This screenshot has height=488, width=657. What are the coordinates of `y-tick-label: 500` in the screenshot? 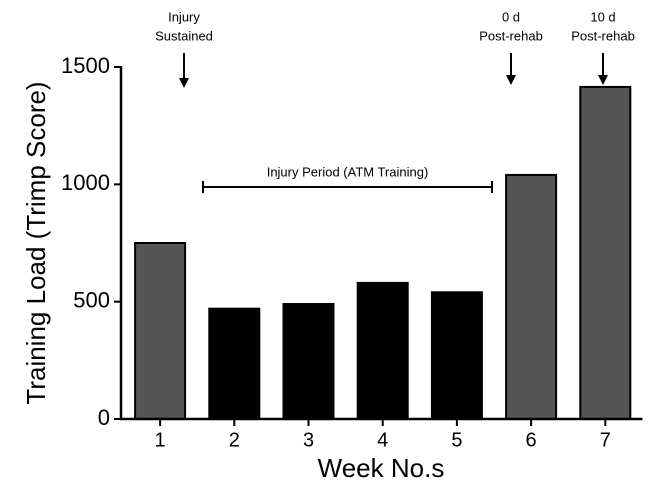 It's located at (91, 299).